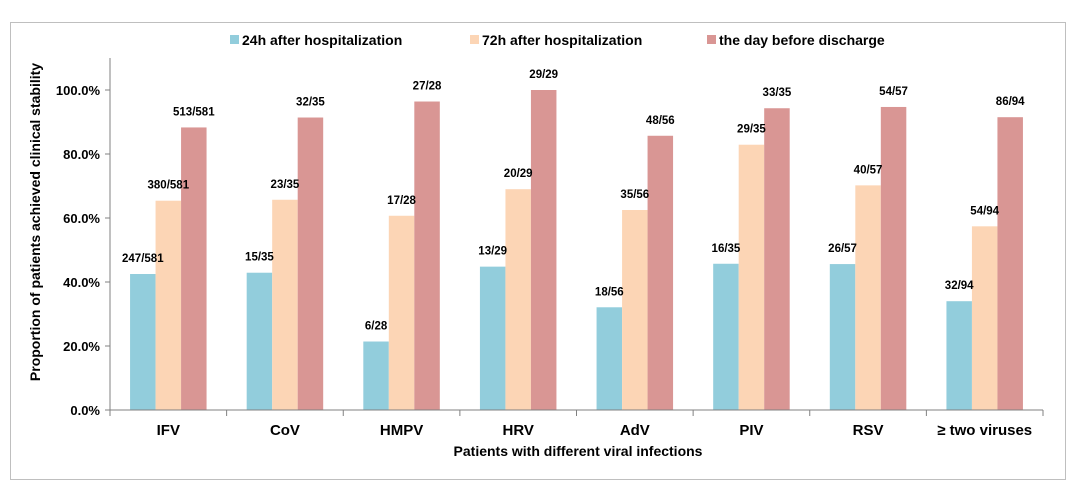  What do you see at coordinates (562, 40) in the screenshot?
I see `legend-label: 72h after hospitalization` at bounding box center [562, 40].